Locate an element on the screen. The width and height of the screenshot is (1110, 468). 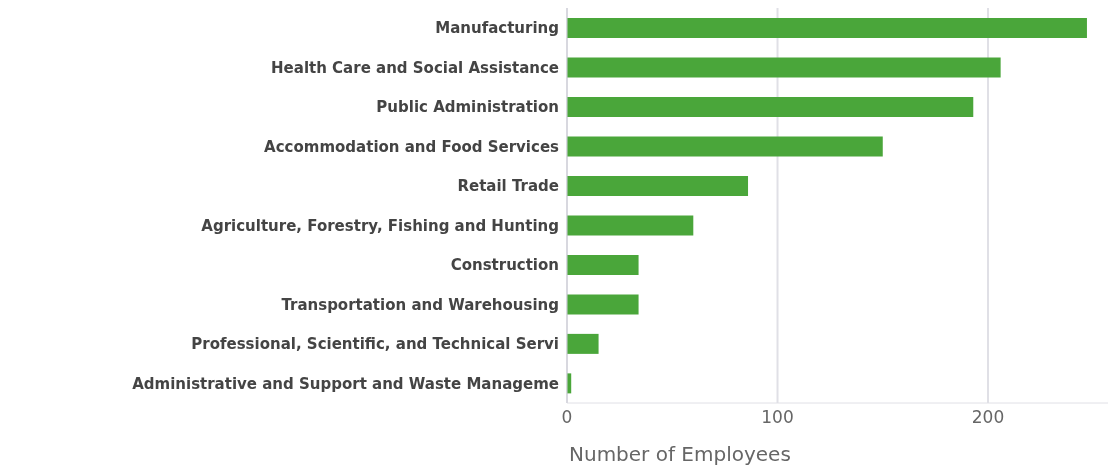
x-tick-label: 0 is located at coordinates (567, 417).